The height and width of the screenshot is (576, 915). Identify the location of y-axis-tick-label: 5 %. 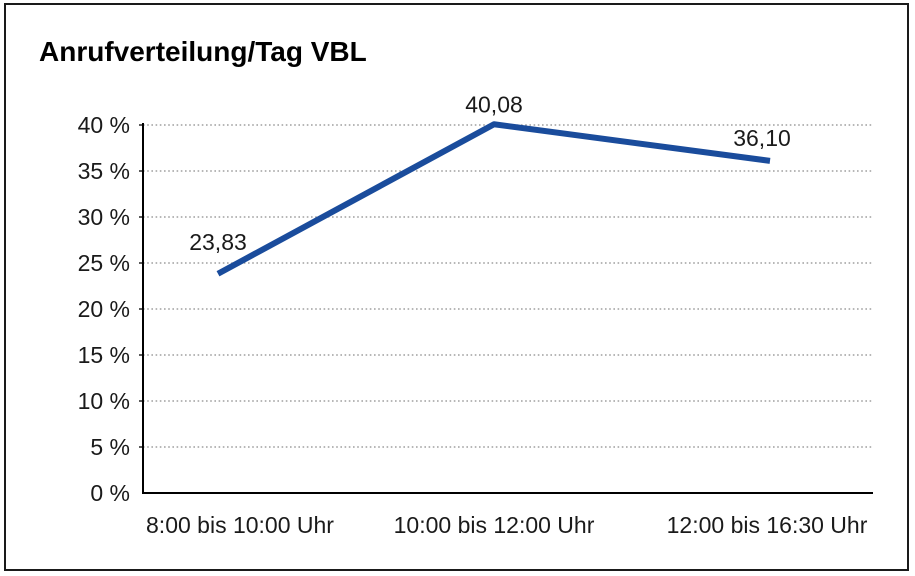
(110, 447).